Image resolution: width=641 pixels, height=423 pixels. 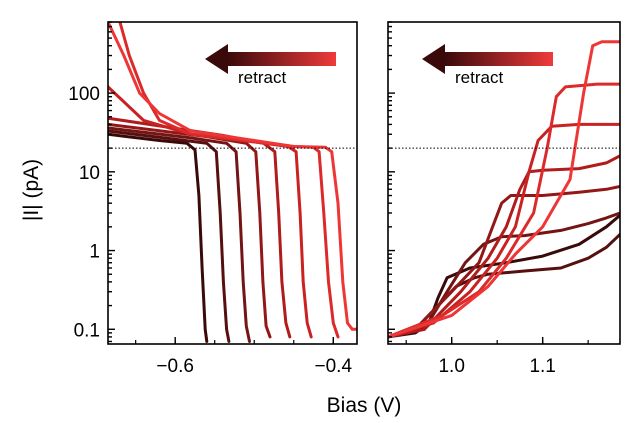 I want to click on y-axis-label: |I| (pA), so click(x=31, y=190).